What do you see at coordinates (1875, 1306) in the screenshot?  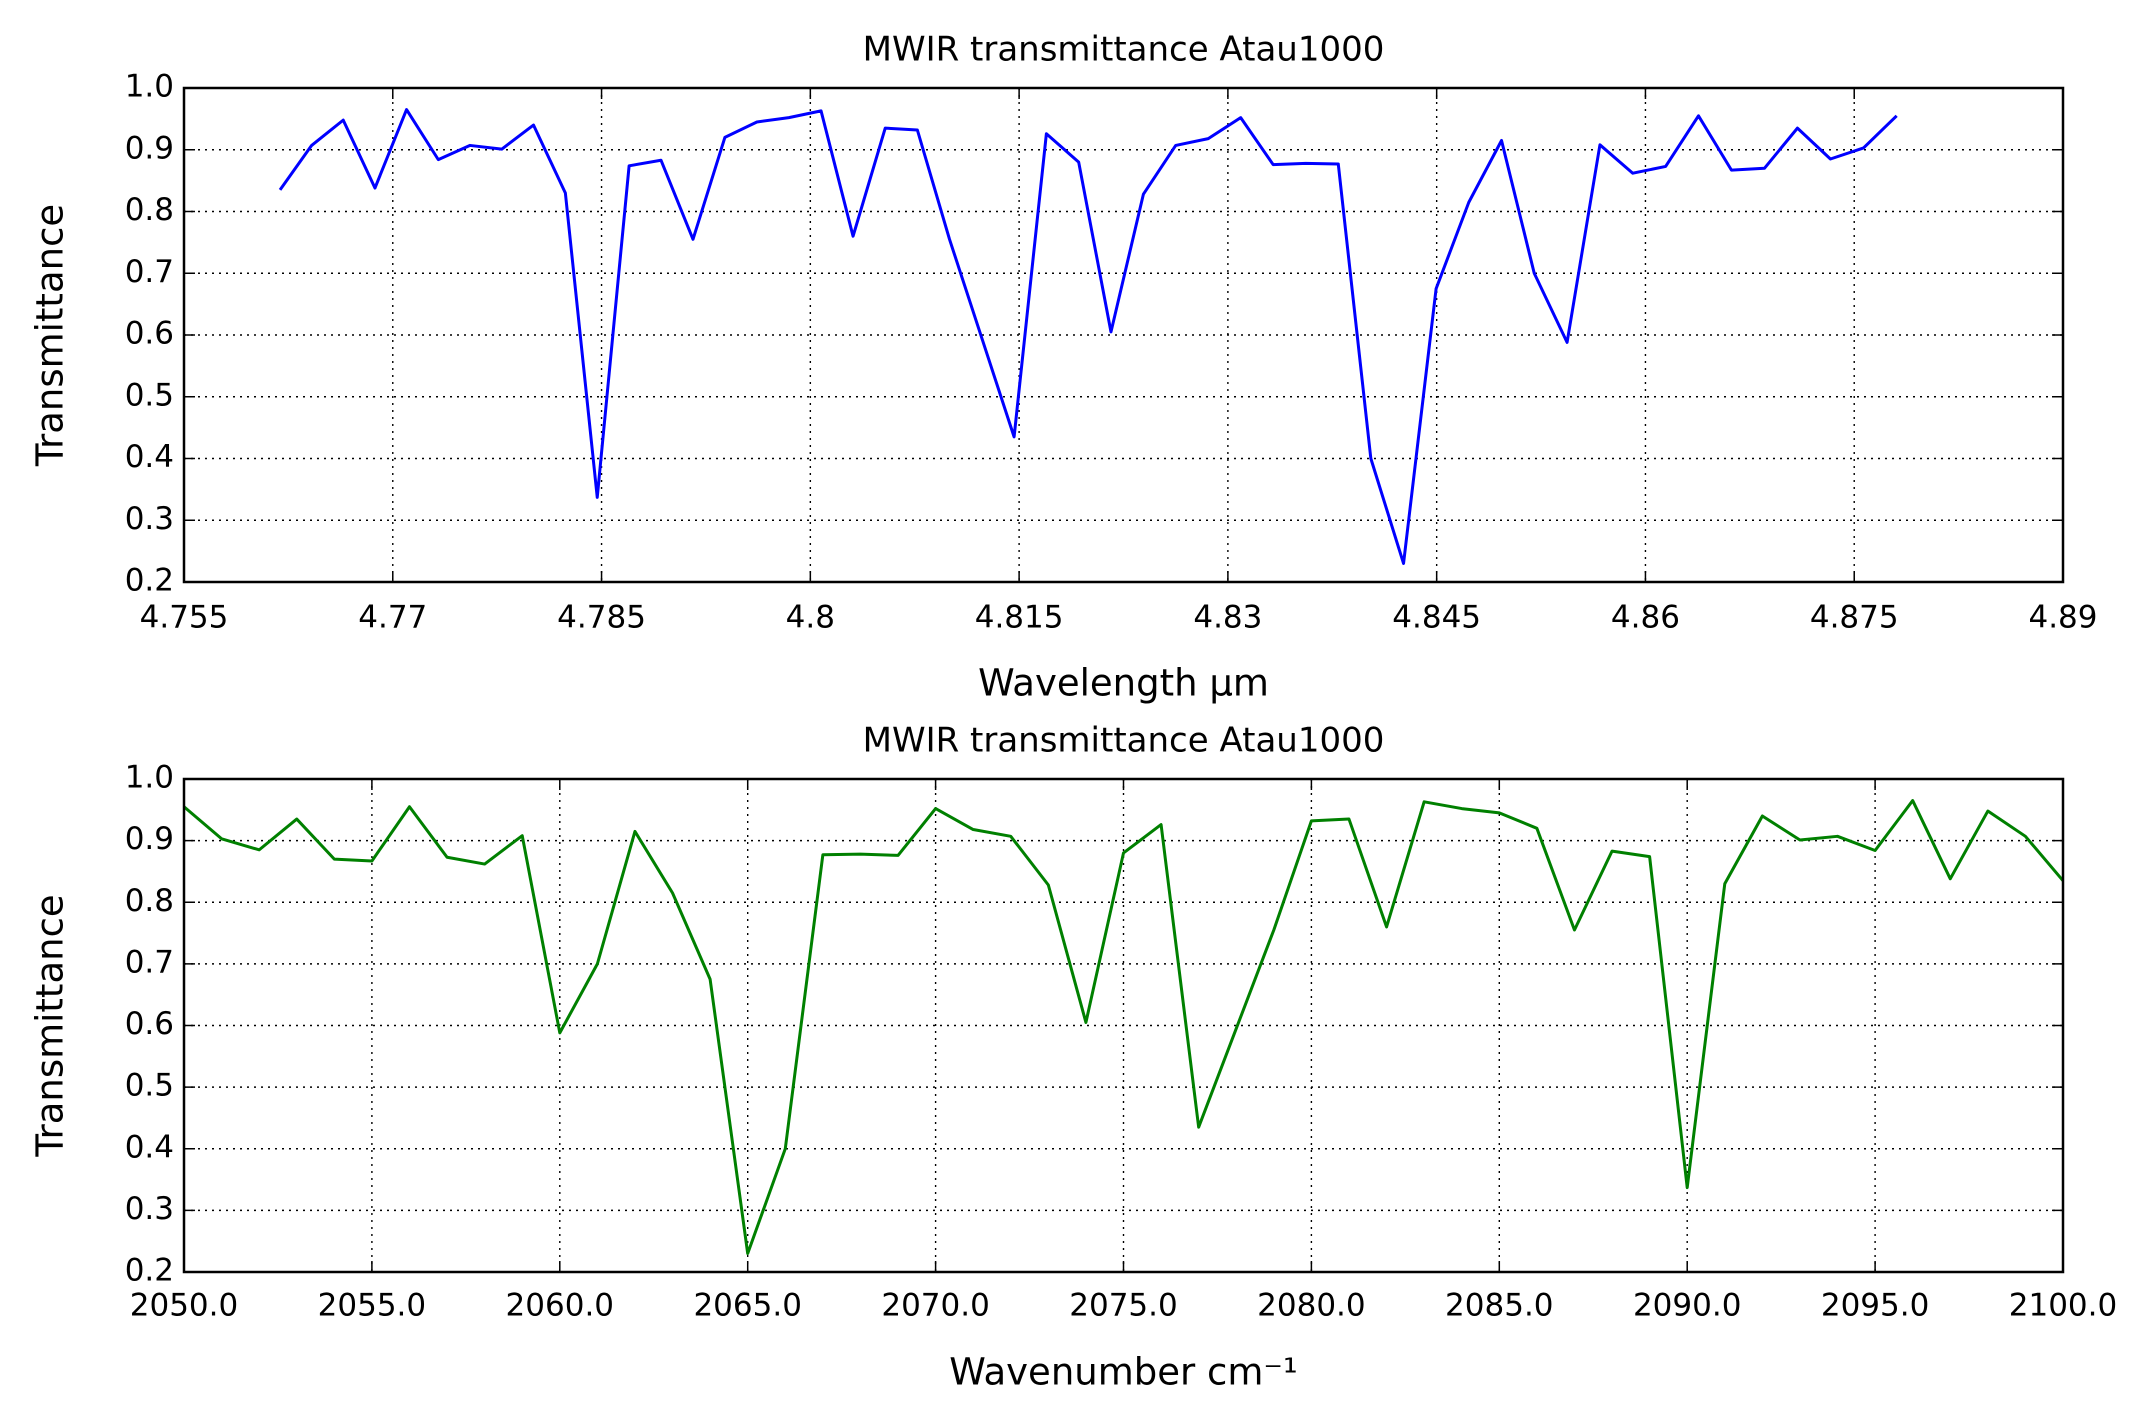 I see `x-tick-label: 2095.0` at bounding box center [1875, 1306].